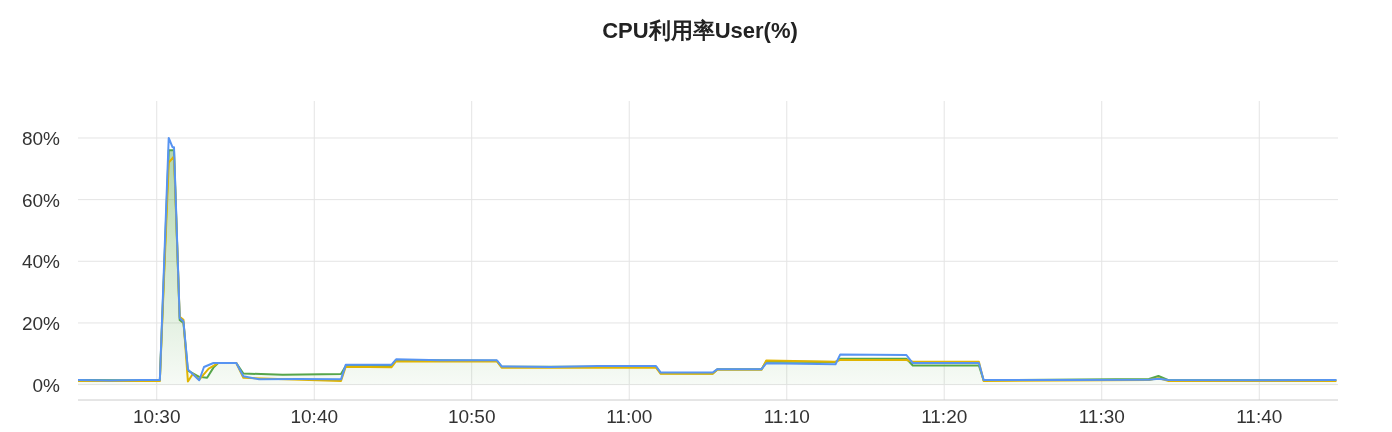  I want to click on x-tick-label: 11:10, so click(786, 416).